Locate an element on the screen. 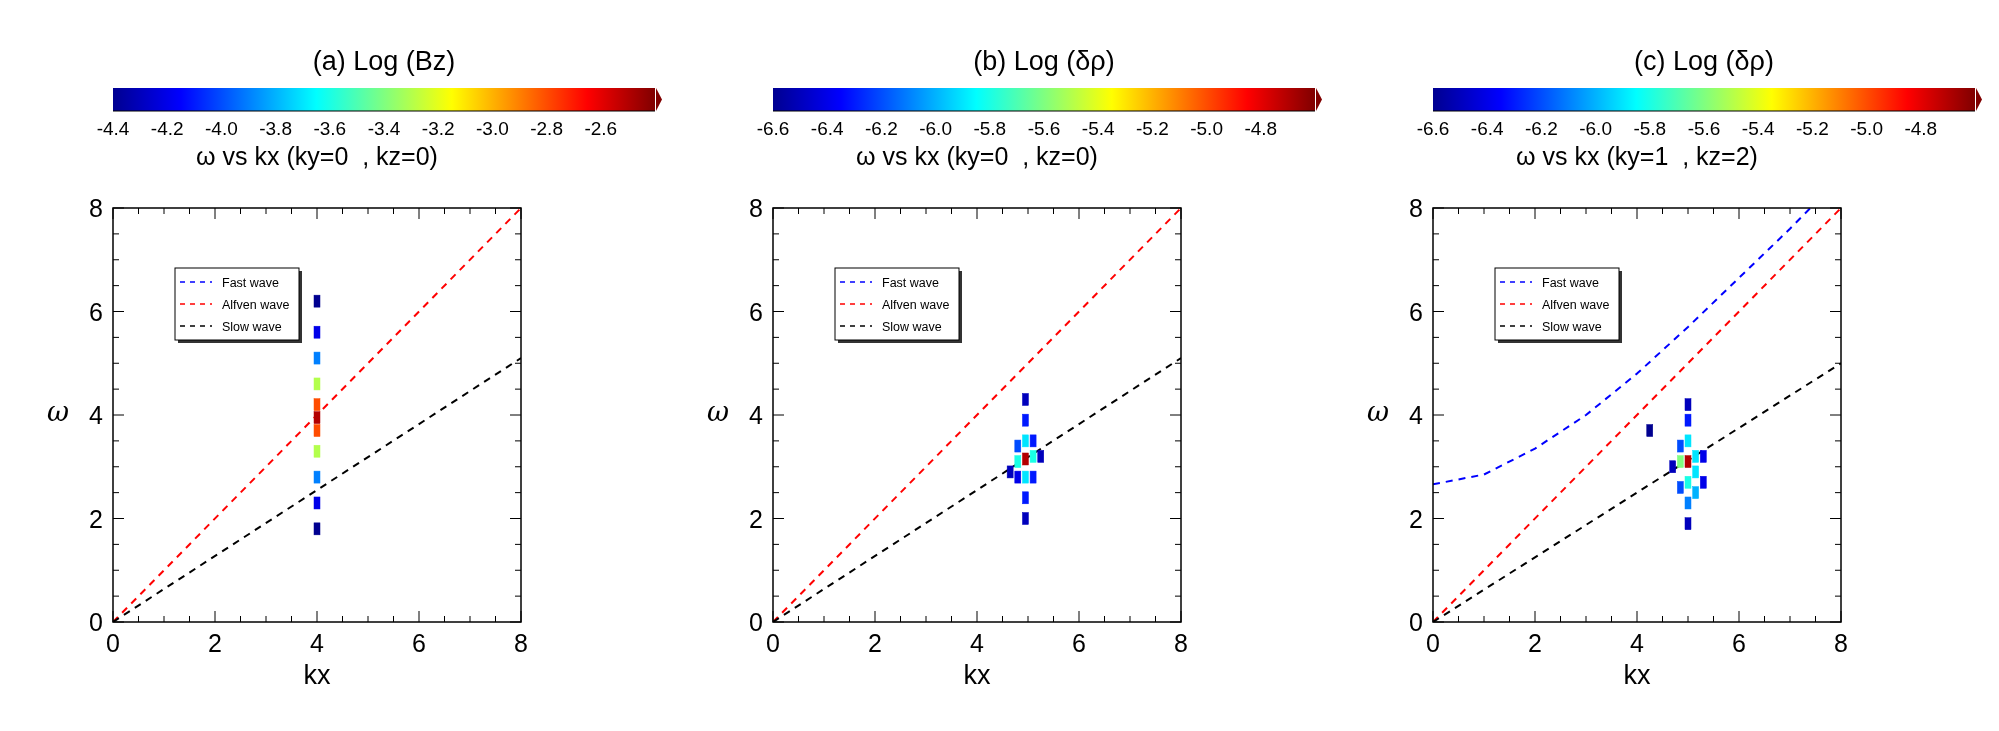 The height and width of the screenshot is (731, 1999). color-bar-label: -4.4 is located at coordinates (113, 128).